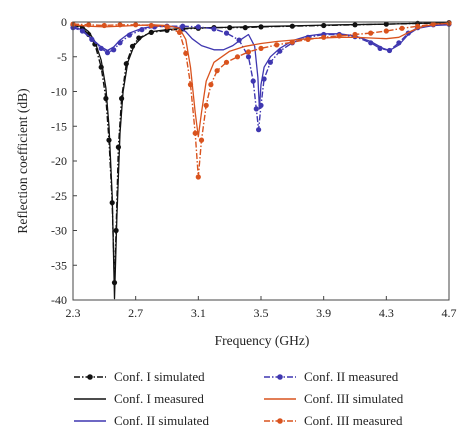 This screenshot has width=474, height=440. What do you see at coordinates (351, 376) in the screenshot?
I see `legend-label: Conf. II measured` at bounding box center [351, 376].